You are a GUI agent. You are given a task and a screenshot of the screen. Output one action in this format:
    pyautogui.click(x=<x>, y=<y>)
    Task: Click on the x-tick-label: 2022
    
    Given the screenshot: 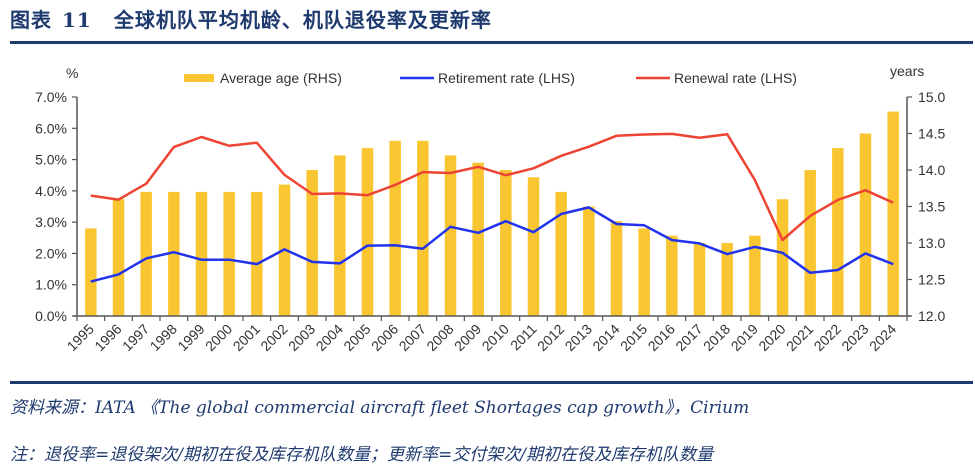 What is the action you would take?
    pyautogui.click(x=827, y=337)
    